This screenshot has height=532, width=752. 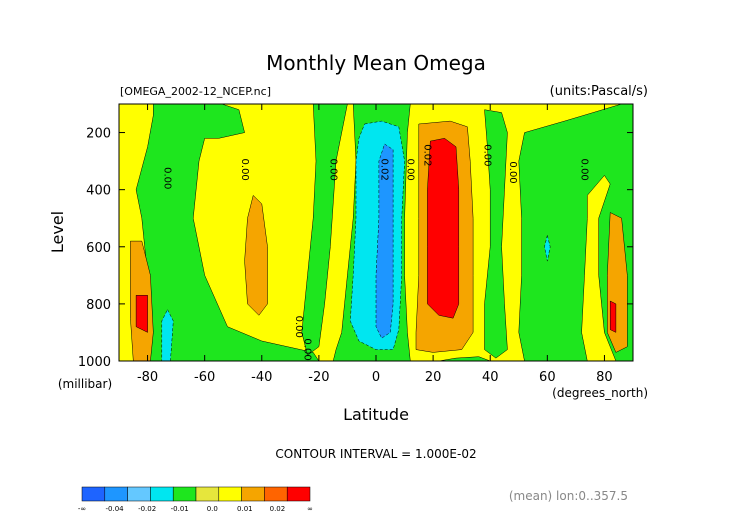 I want to click on footer-note: (mean) lon:0..357.5, so click(x=568, y=496).